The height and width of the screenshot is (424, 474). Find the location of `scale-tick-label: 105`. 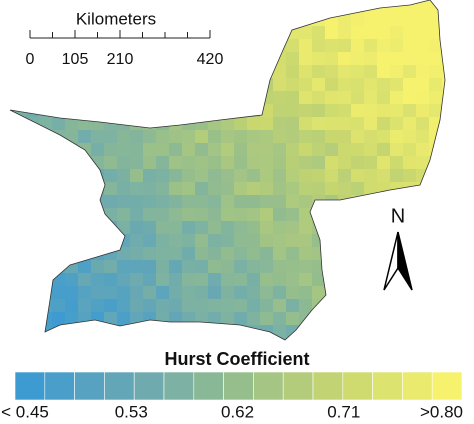

scale-tick-label: 105 is located at coordinates (75, 59).